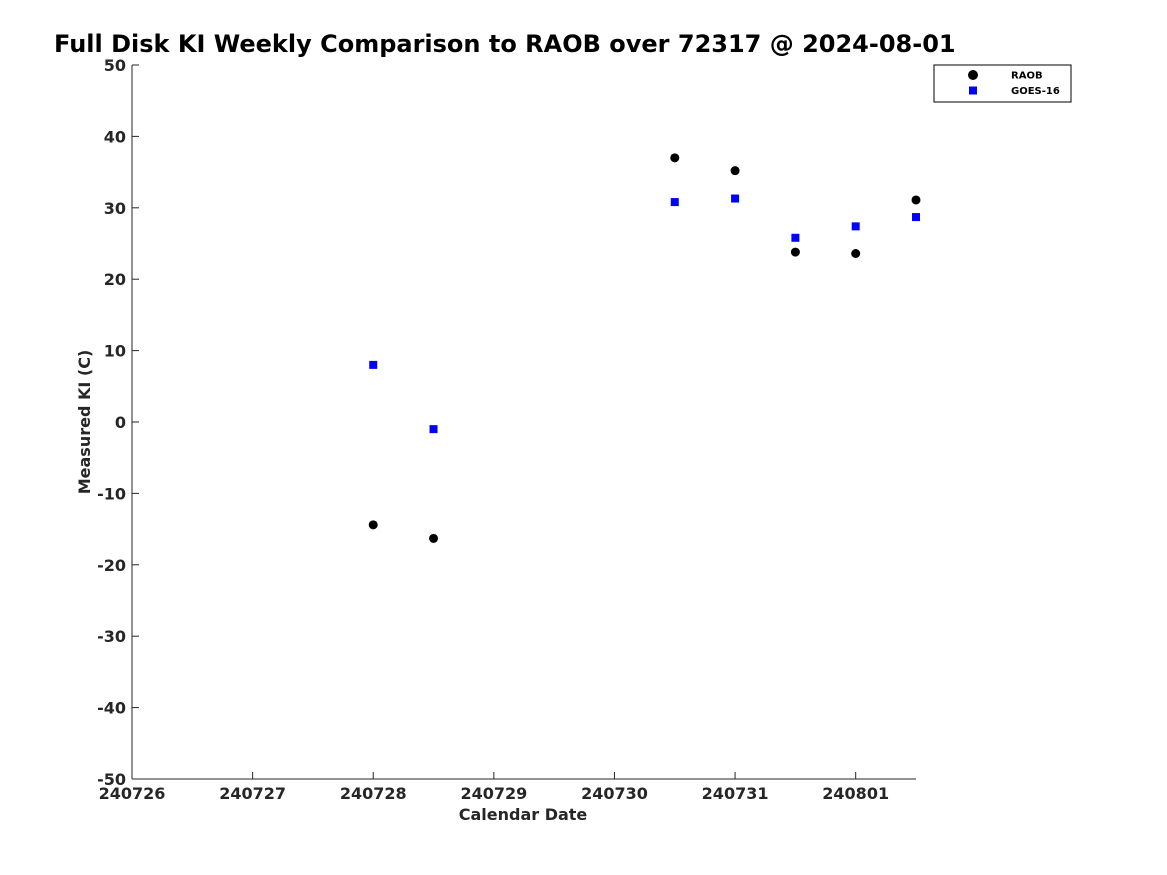  I want to click on y-tick-label: -20, so click(111, 565).